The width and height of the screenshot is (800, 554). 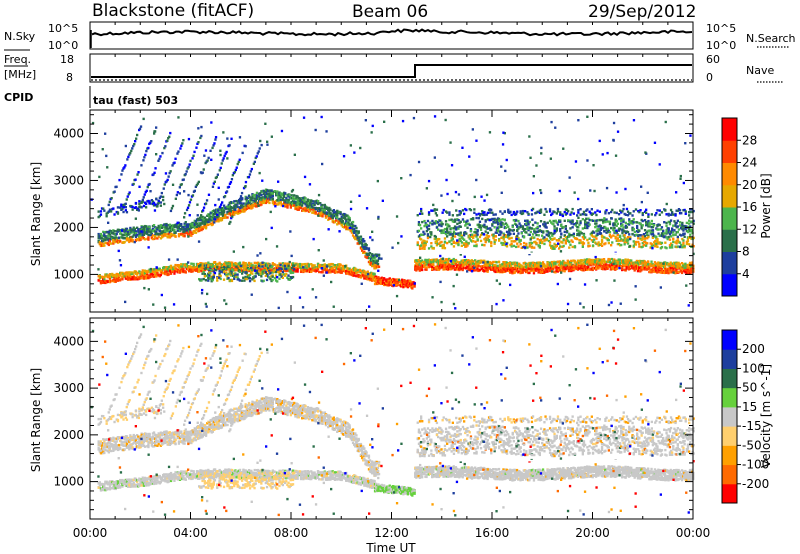 What do you see at coordinates (771, 38) in the screenshot?
I see `nsearch-label: N.Search` at bounding box center [771, 38].